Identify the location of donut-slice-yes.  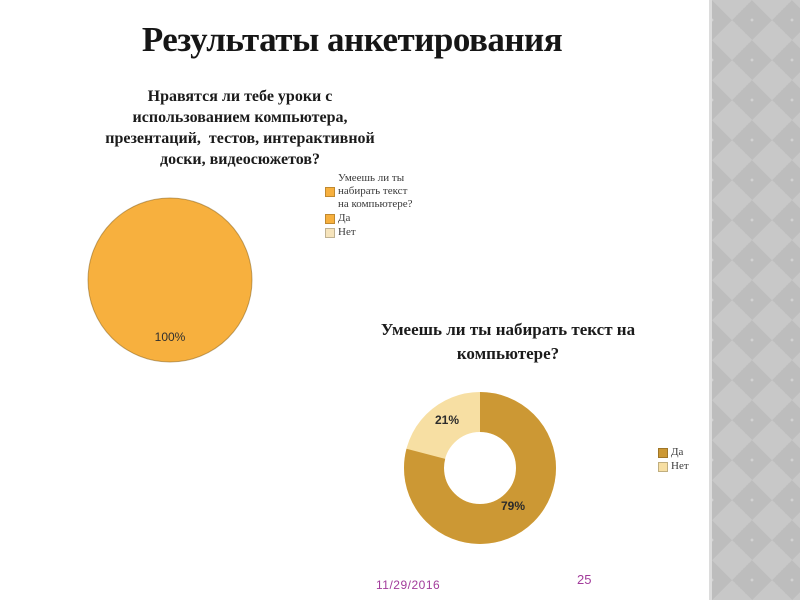
(480, 468).